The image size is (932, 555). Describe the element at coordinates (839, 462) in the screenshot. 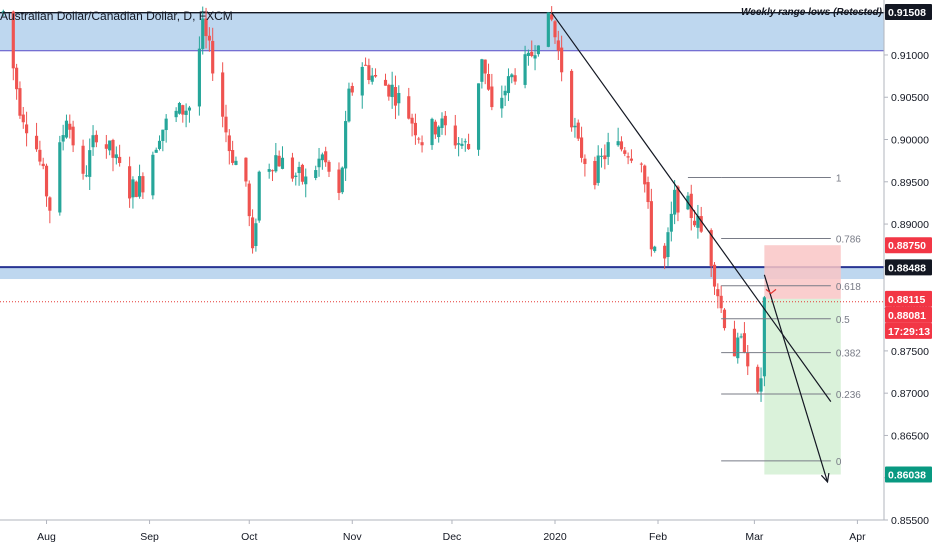

I see `fib-level-label: 0` at that location.